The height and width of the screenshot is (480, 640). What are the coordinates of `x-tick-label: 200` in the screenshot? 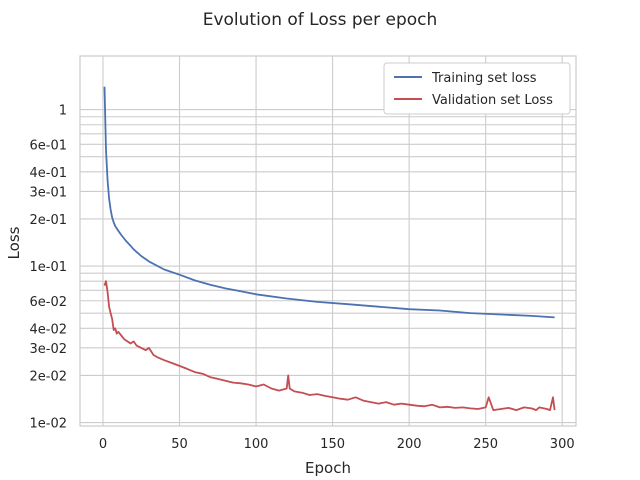 It's located at (409, 444).